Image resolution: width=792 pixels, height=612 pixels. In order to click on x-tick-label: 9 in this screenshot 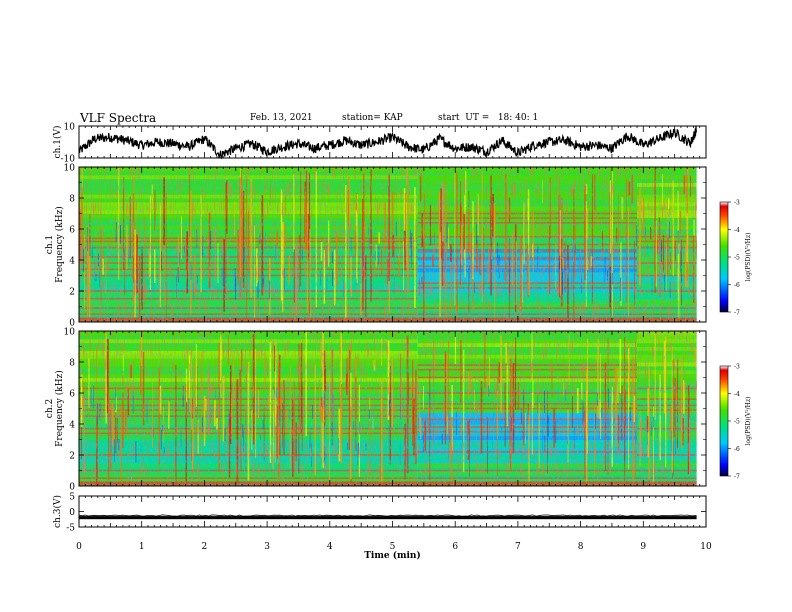, I will do `click(643, 547)`.